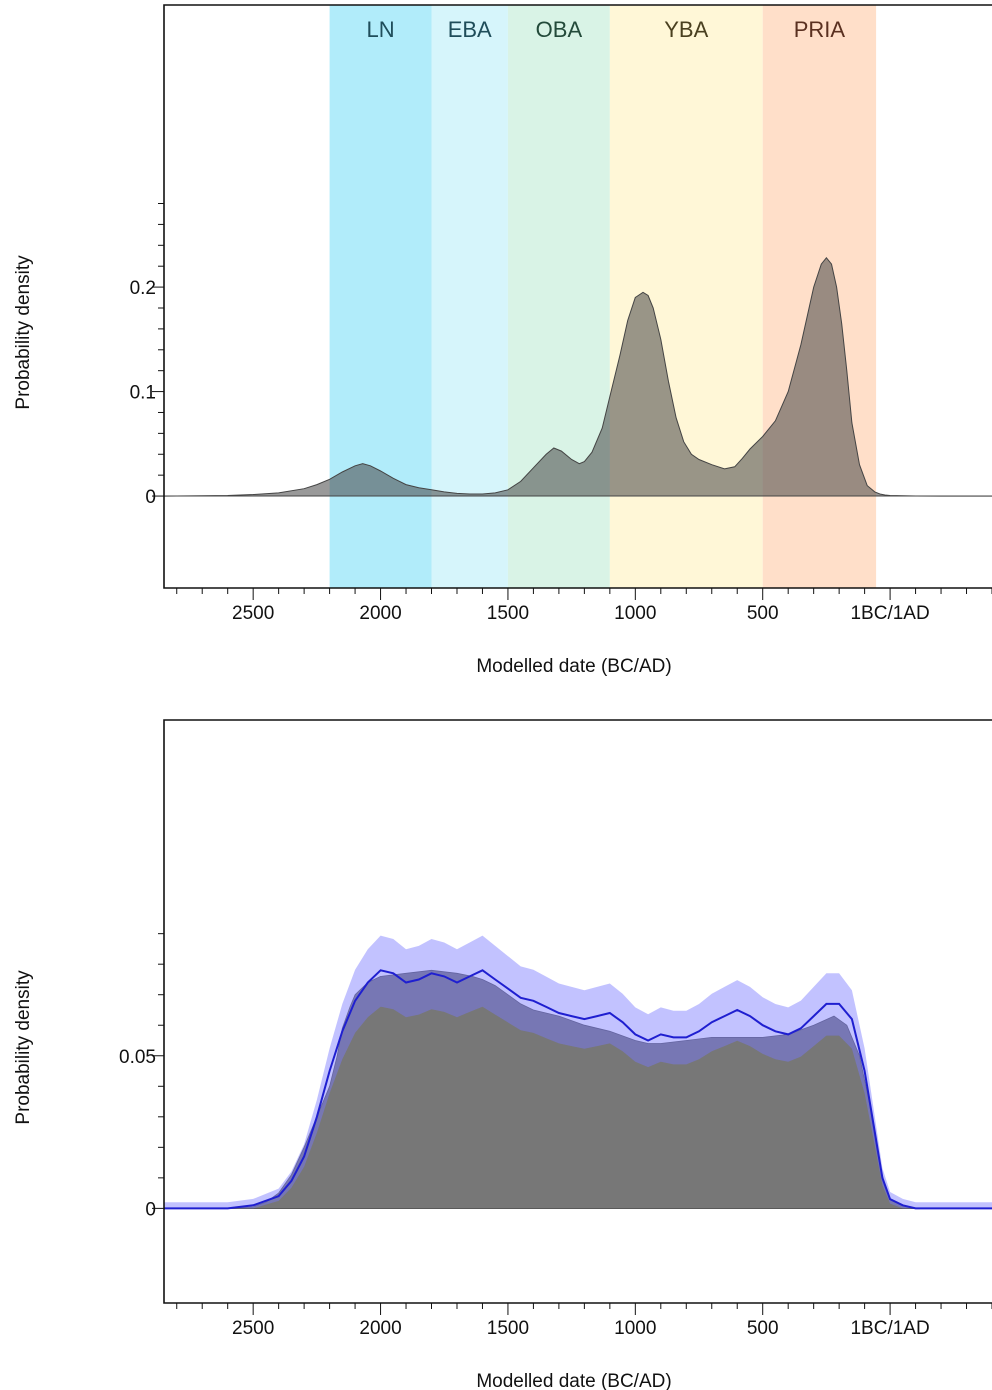 This screenshot has width=992, height=1390. I want to click on density-area, so click(577, 377).